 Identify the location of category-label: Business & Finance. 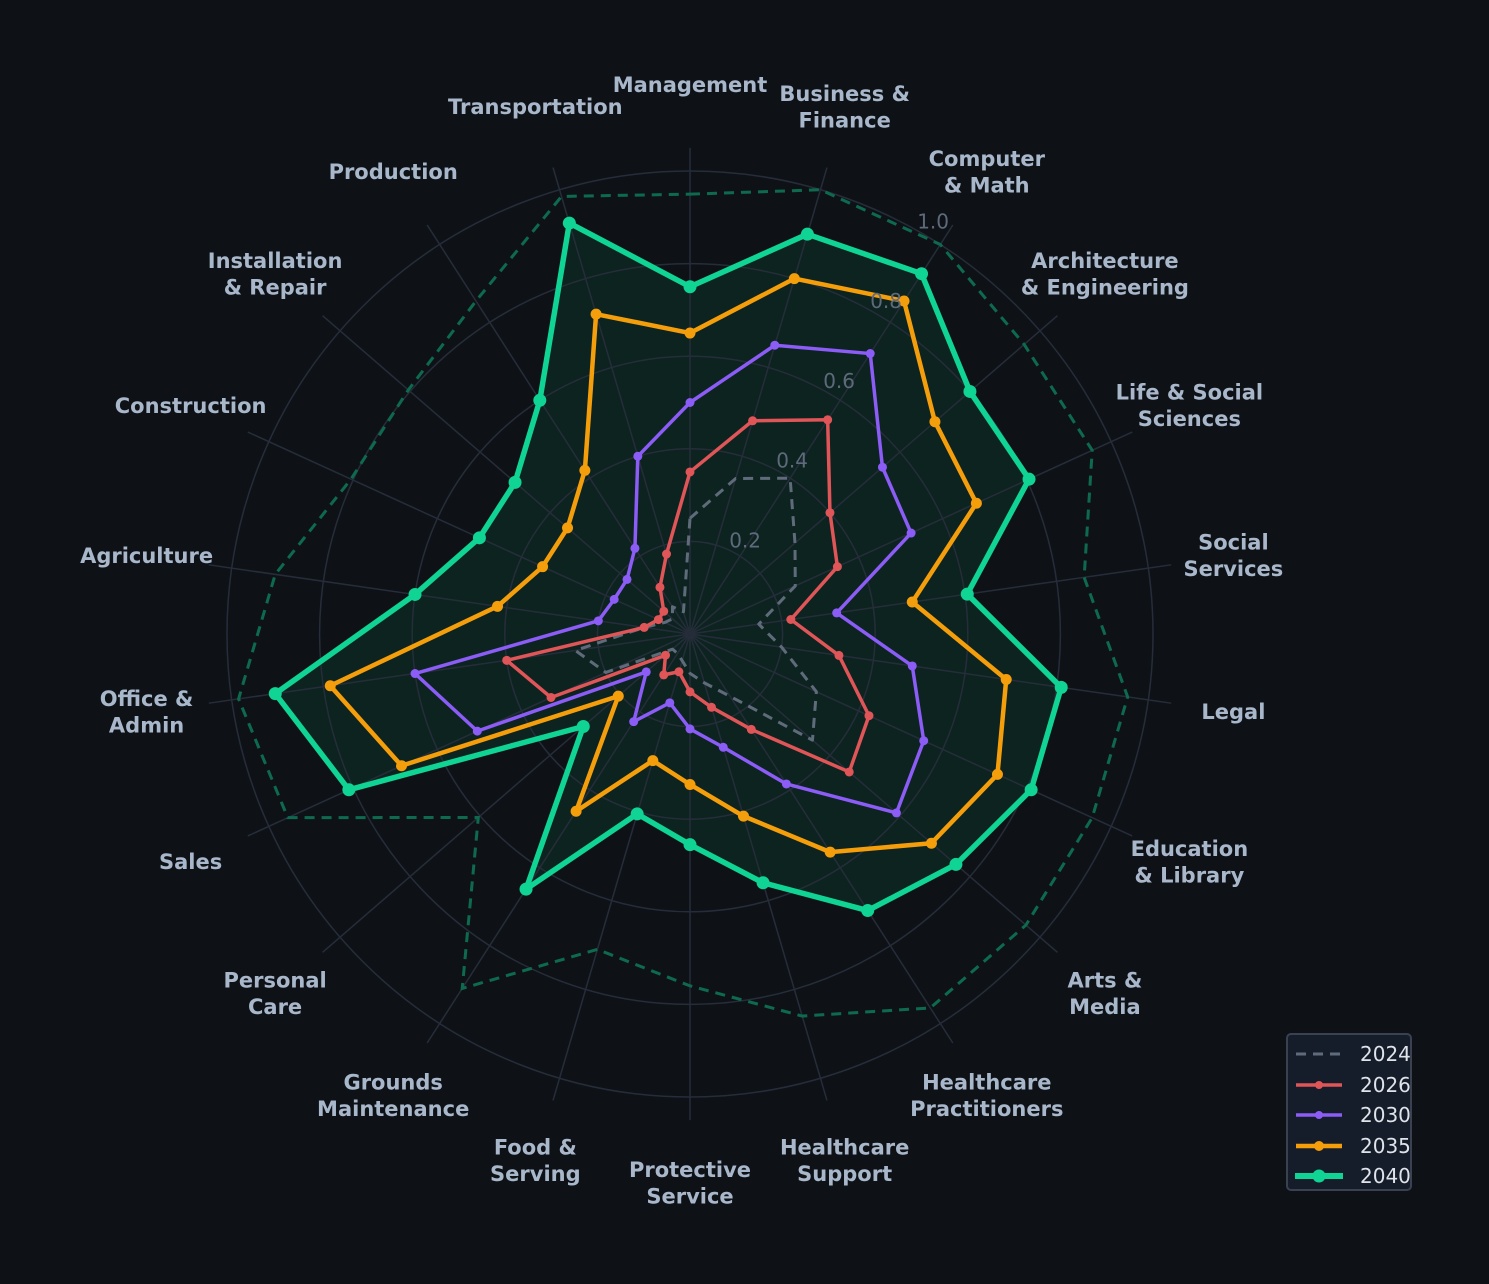
(844, 107).